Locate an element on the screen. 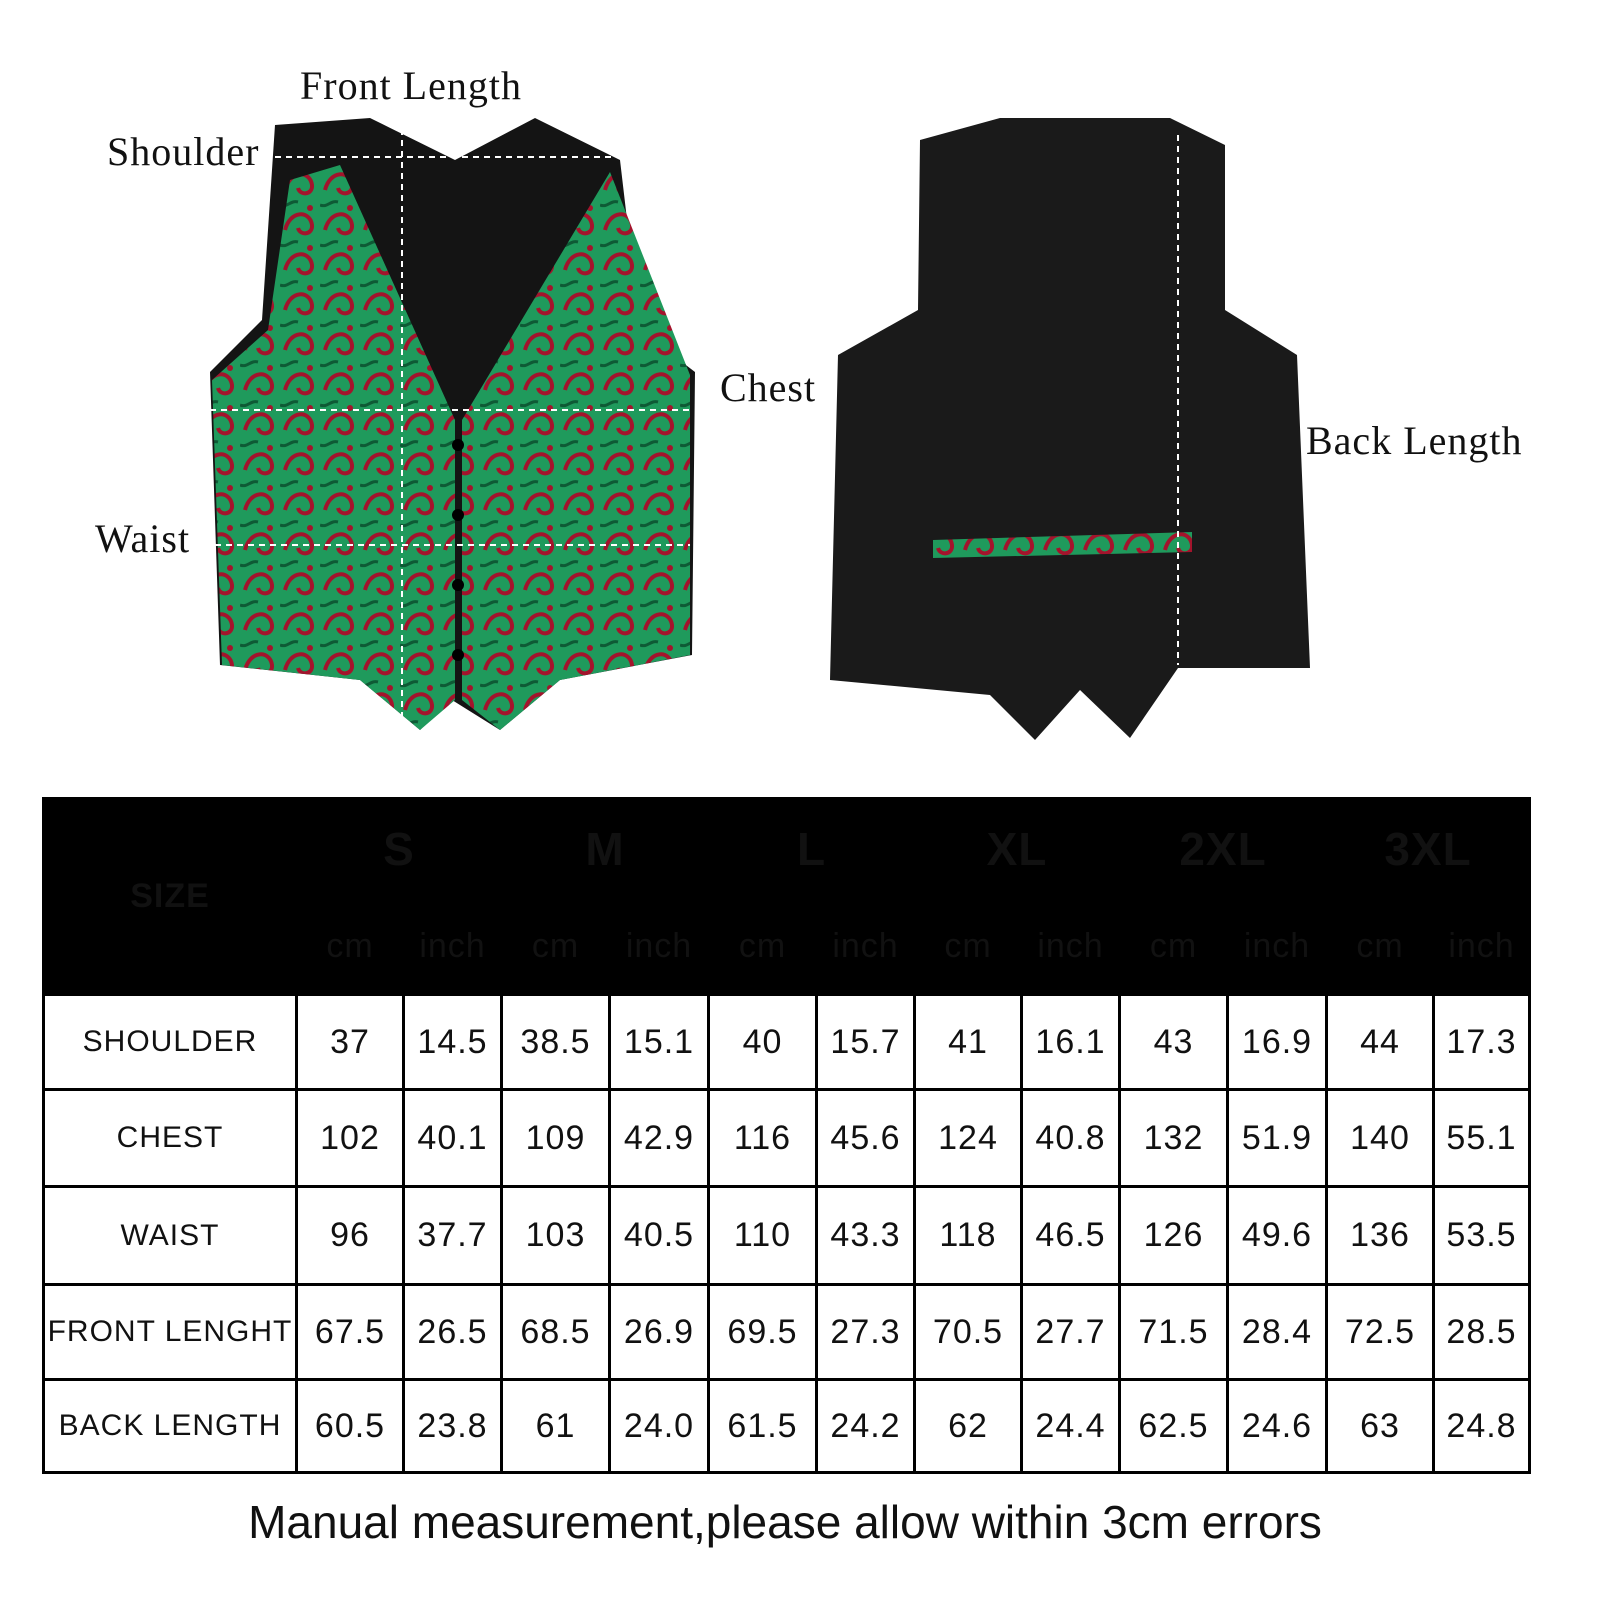  value-cell: 46.5 is located at coordinates (1070, 1235).